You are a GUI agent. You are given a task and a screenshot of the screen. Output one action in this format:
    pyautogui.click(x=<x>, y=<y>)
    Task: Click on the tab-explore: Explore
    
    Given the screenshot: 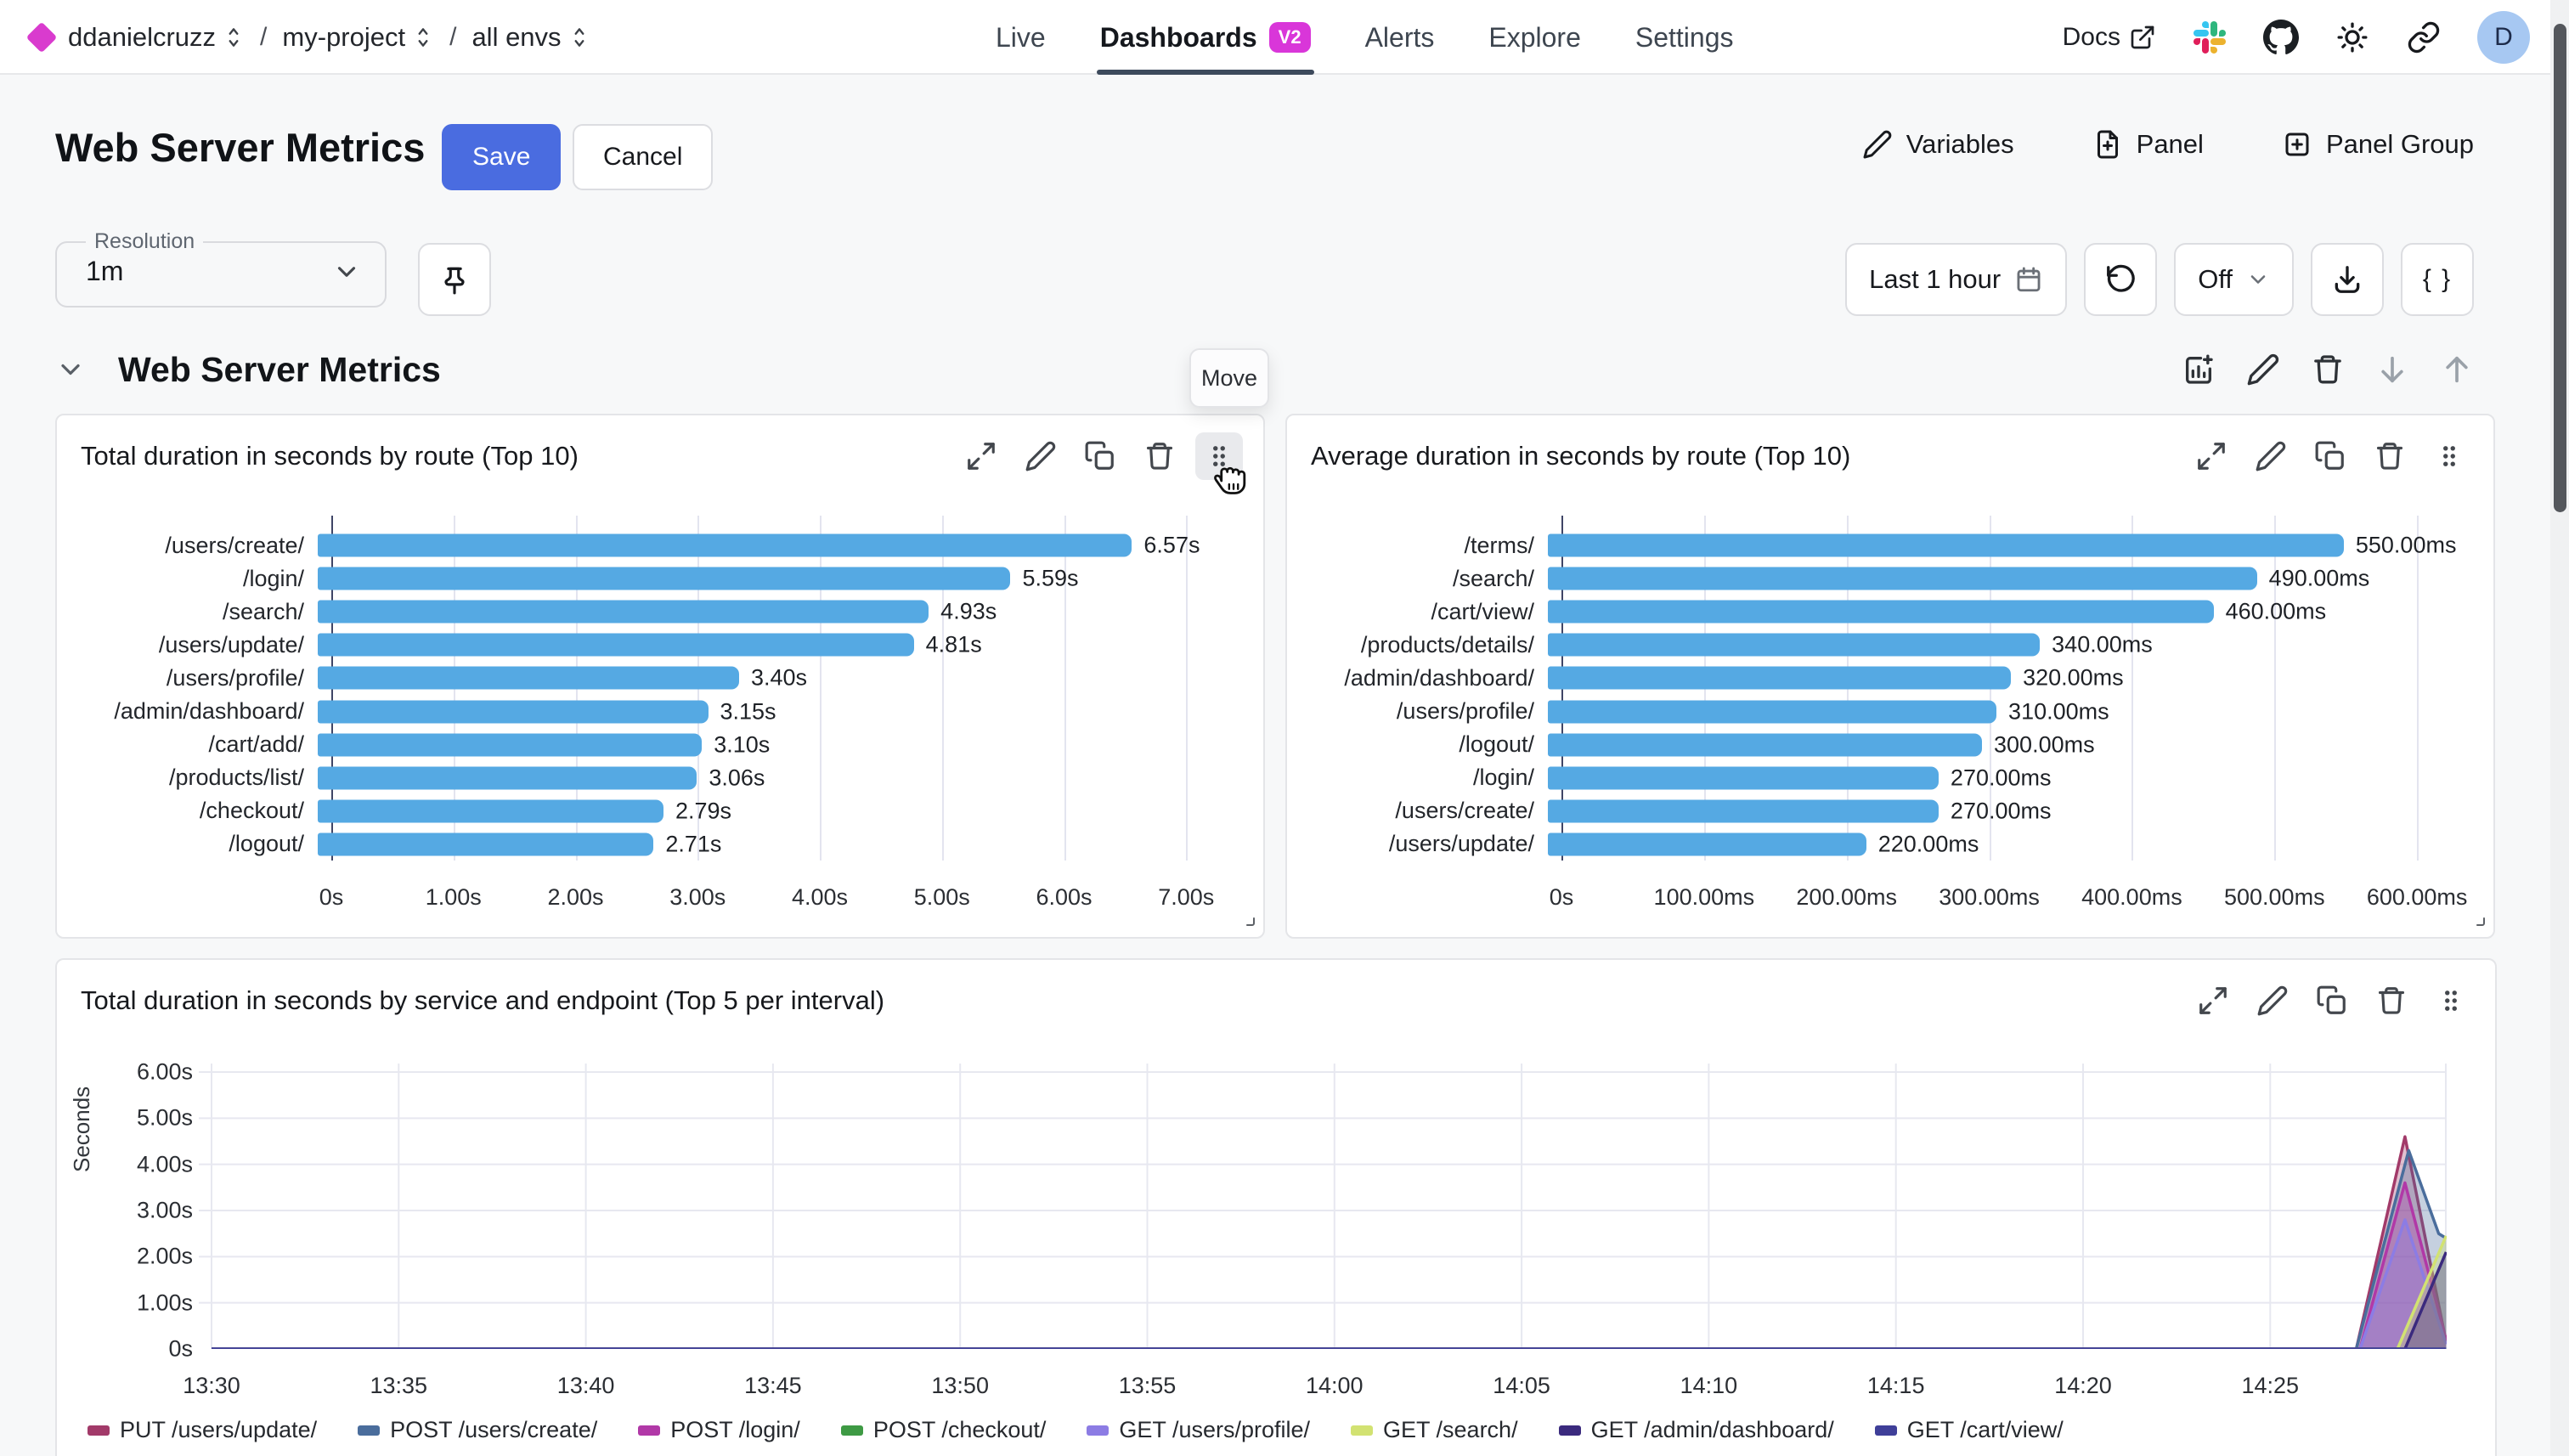 What is the action you would take?
    pyautogui.click(x=1534, y=37)
    